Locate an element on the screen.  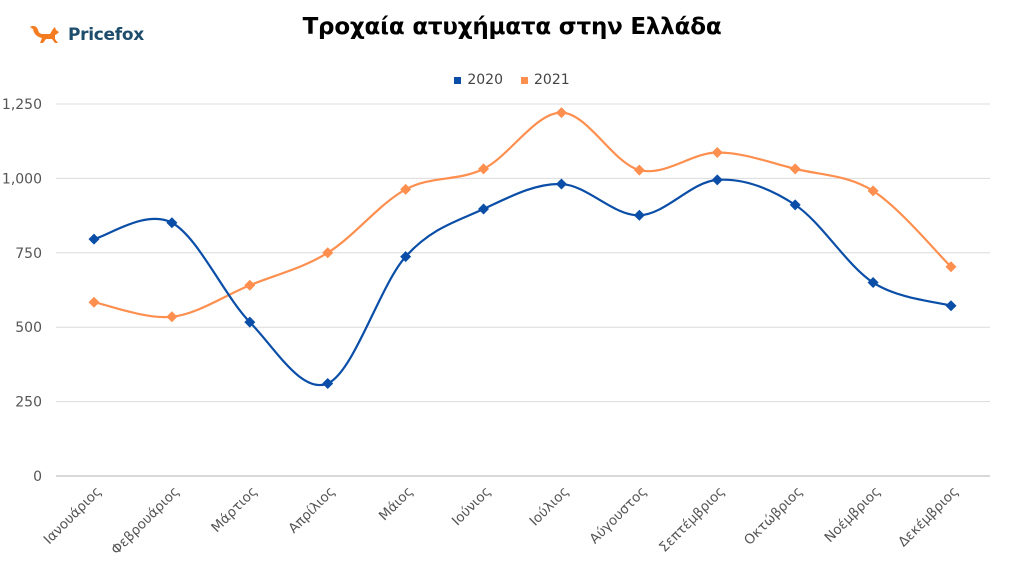
y-tick-label: 250 is located at coordinates (28, 403).